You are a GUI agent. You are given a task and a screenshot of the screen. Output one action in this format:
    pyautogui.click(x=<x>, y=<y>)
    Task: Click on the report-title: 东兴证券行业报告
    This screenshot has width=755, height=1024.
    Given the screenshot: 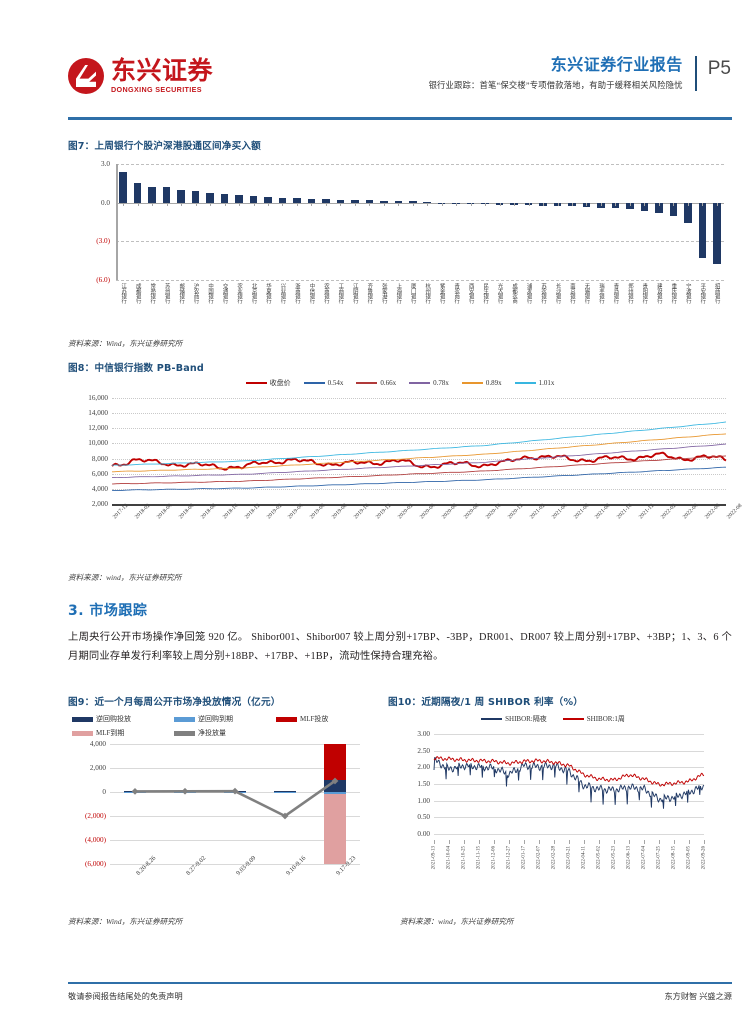 What is the action you would take?
    pyautogui.click(x=616, y=64)
    